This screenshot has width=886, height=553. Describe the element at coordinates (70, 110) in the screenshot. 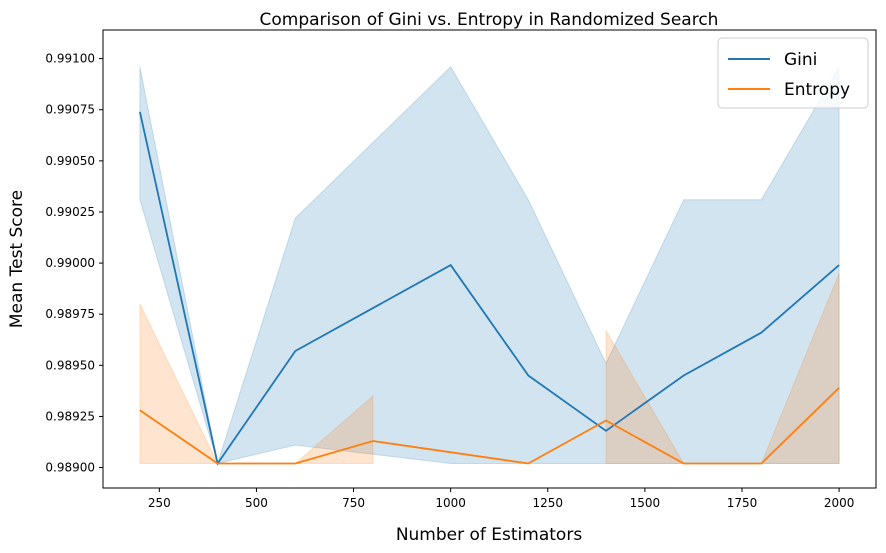

I see `y-tick-label-7: 0.99075` at that location.